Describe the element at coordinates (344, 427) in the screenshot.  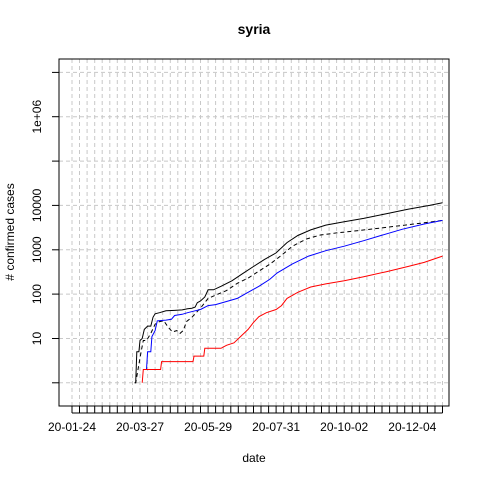
I see `x-tick-label: 20-10-02` at that location.